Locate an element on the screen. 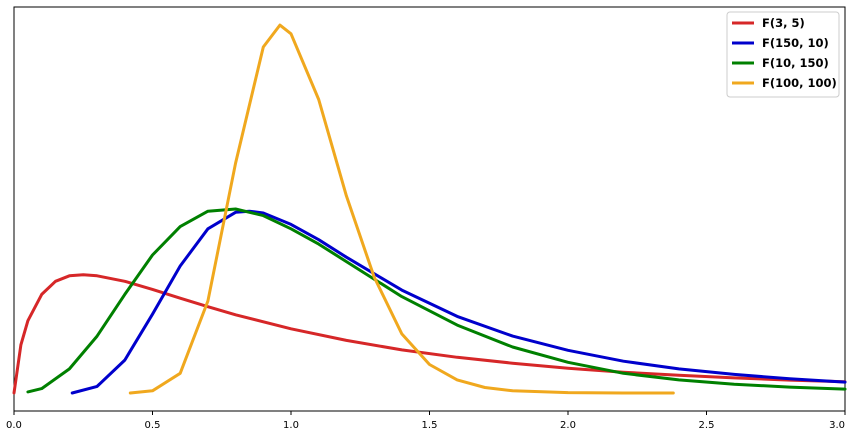  legend-box is located at coordinates (783, 54).